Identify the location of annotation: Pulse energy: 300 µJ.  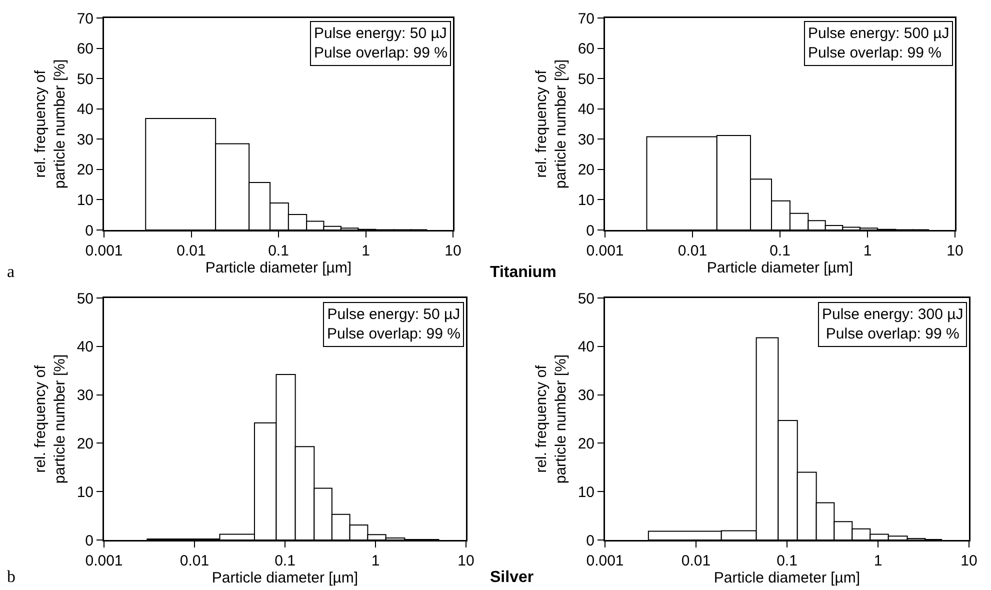
(893, 314).